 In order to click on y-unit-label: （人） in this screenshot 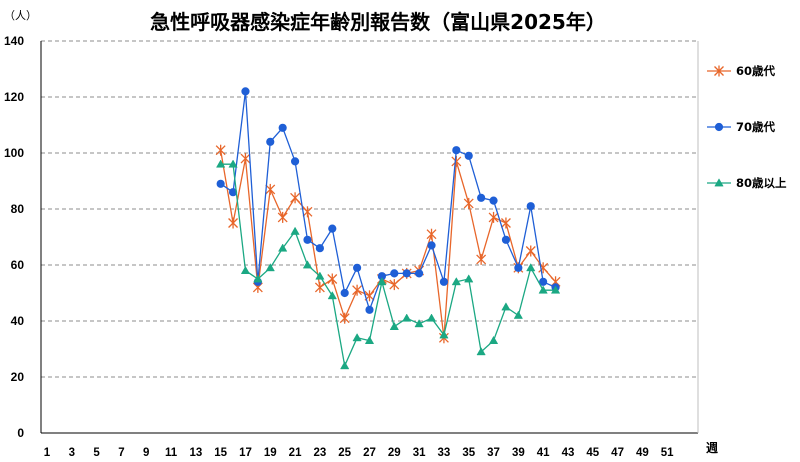, I will do `click(20, 15)`.